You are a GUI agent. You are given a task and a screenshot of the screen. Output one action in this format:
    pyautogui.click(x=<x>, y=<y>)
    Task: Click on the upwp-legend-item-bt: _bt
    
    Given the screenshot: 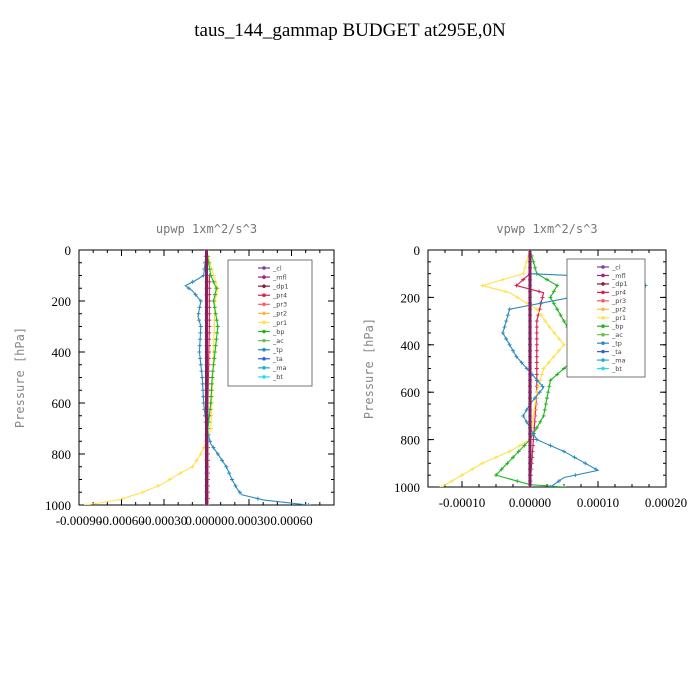 What is the action you would take?
    pyautogui.click(x=277, y=377)
    